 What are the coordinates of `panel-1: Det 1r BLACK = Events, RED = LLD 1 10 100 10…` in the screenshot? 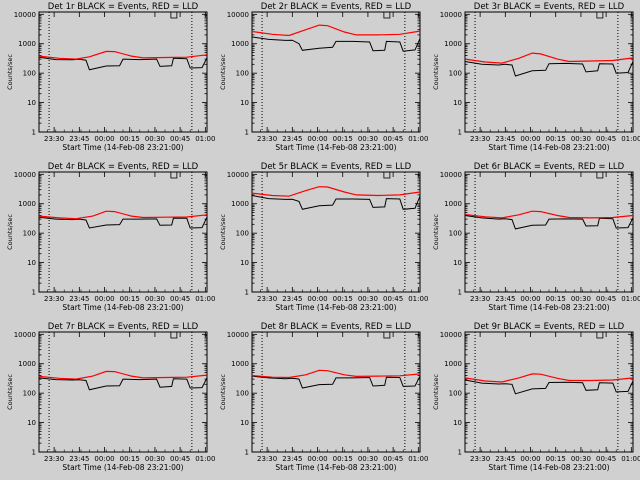 It's located at (110, 77).